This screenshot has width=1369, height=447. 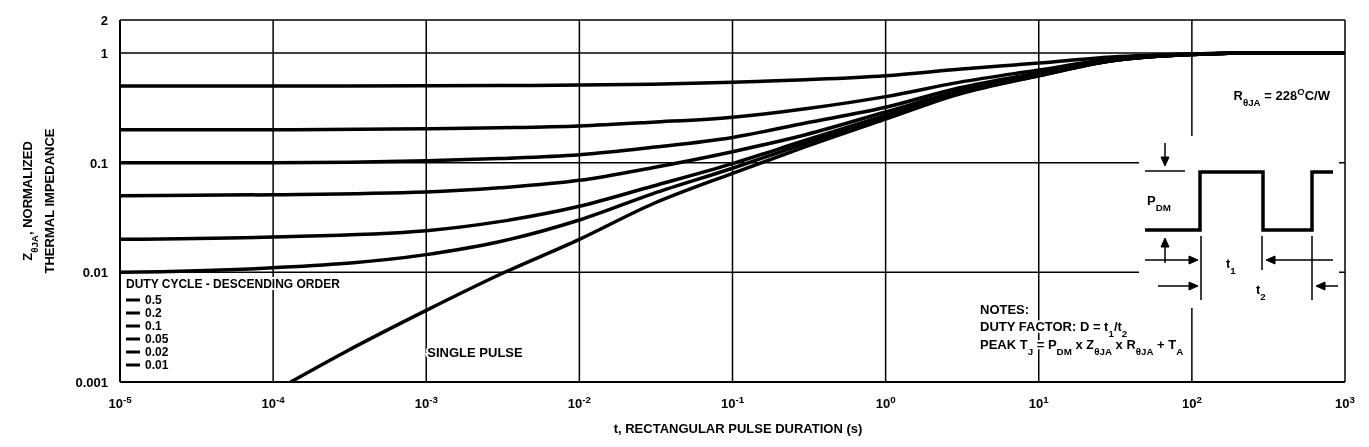 What do you see at coordinates (475, 352) in the screenshot?
I see `annotation: SINGLE PULSE` at bounding box center [475, 352].